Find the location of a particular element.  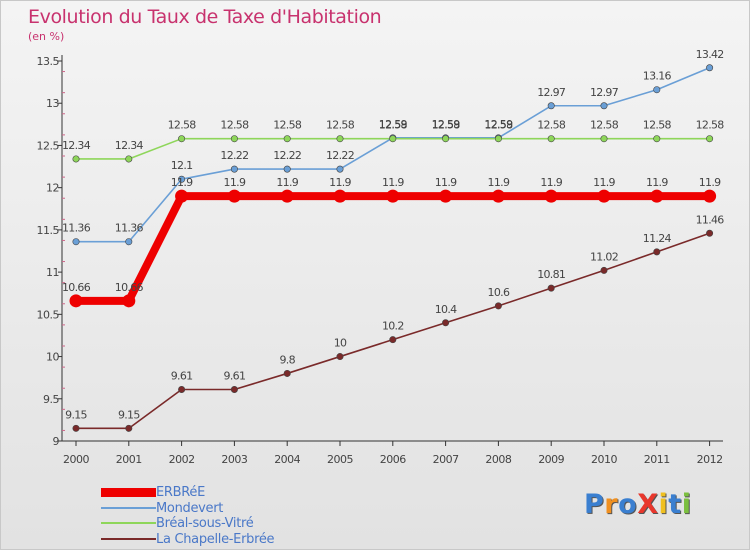

y-tick-label: 11 is located at coordinates (52, 272).